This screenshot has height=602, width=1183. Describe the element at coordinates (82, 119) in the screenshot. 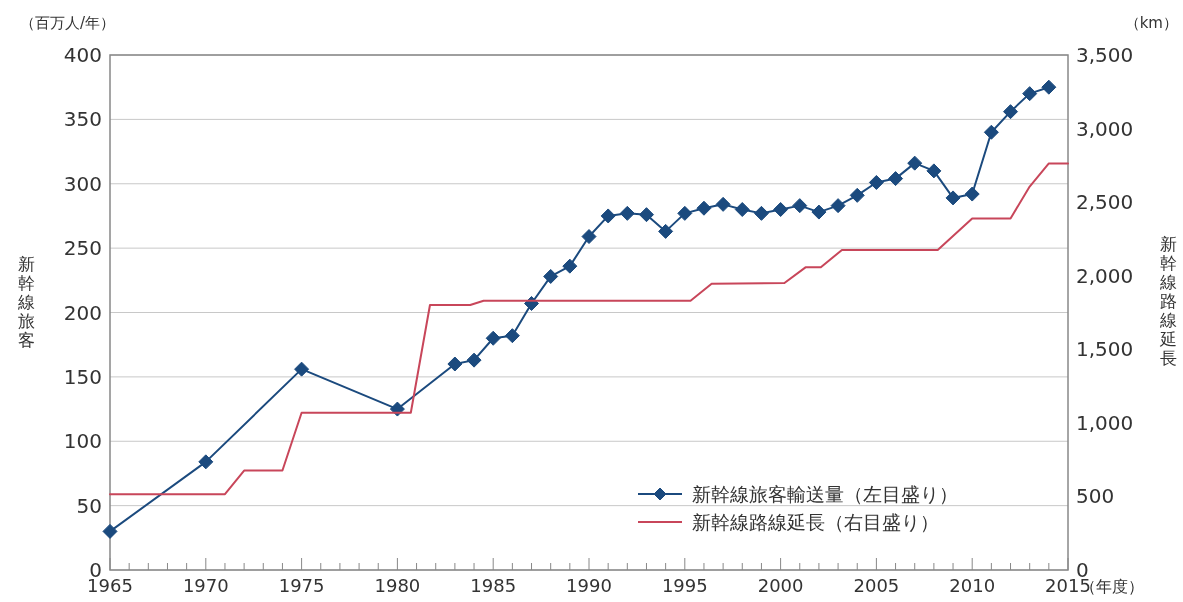

I see `y-tick-label: 350` at that location.